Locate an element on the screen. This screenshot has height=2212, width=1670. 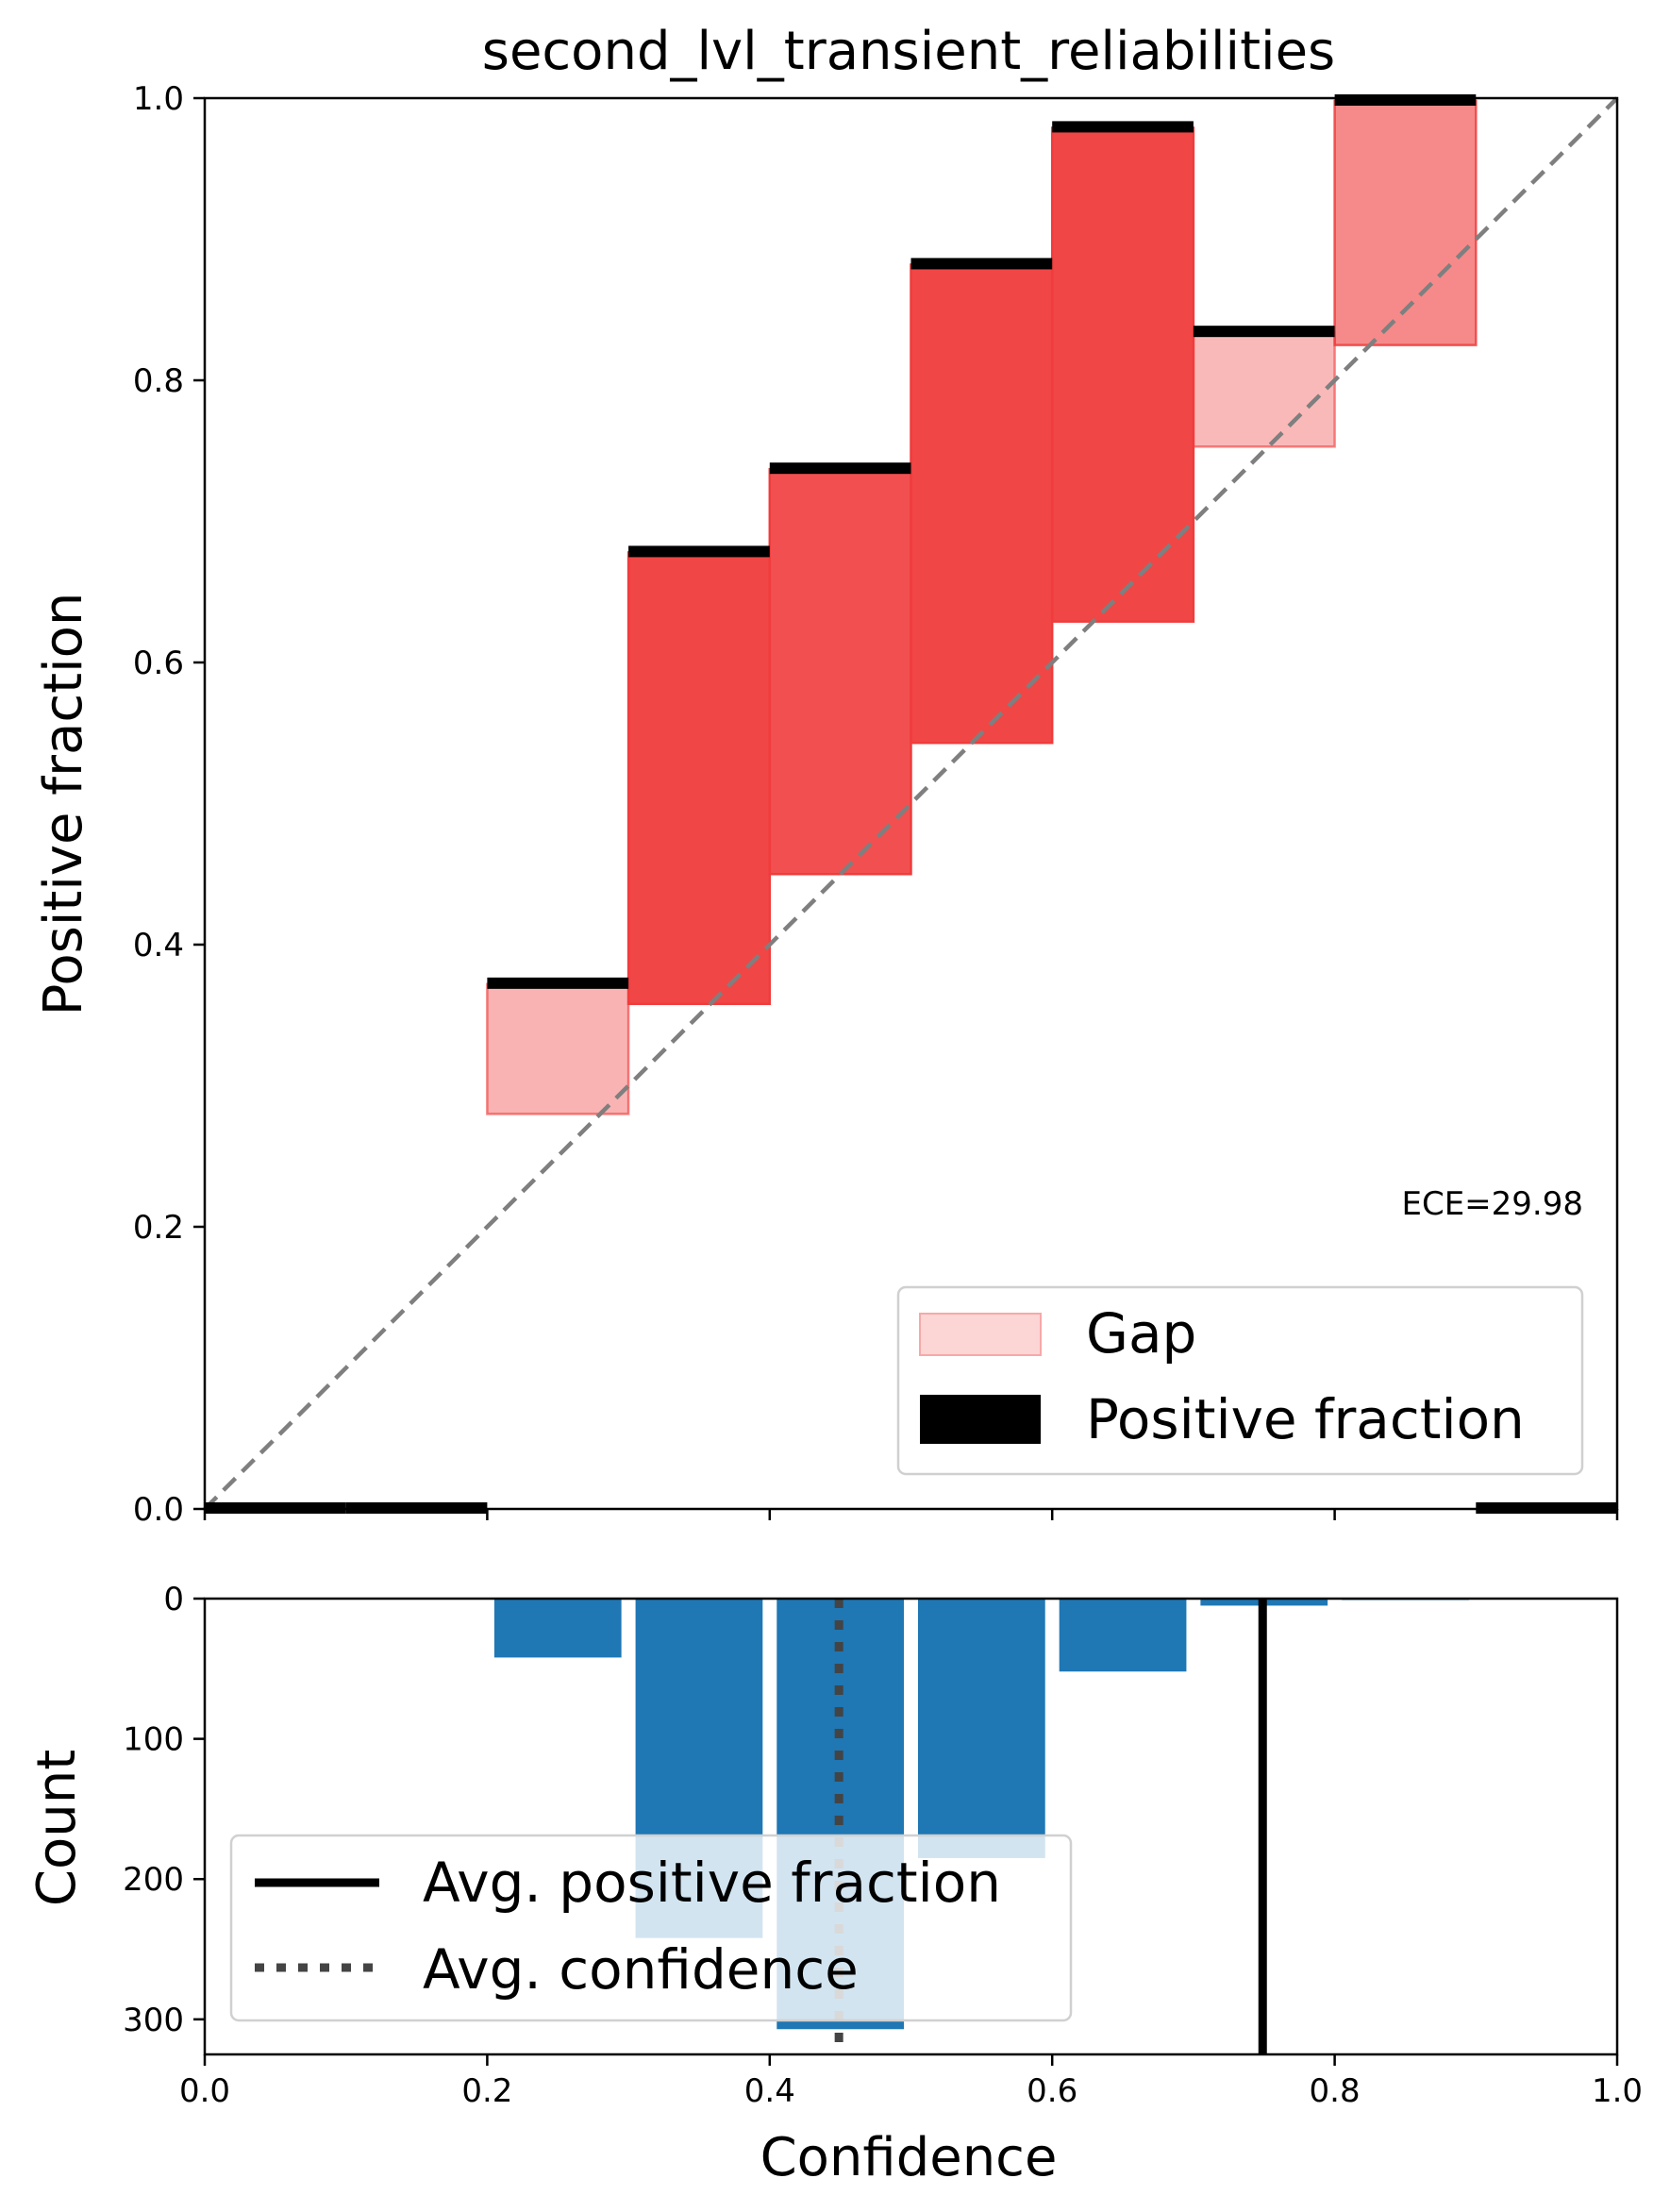
bottom-x-ticks: 0.0 0.2 0.4 0.6 0.8 1.0 is located at coordinates (911, 2082).